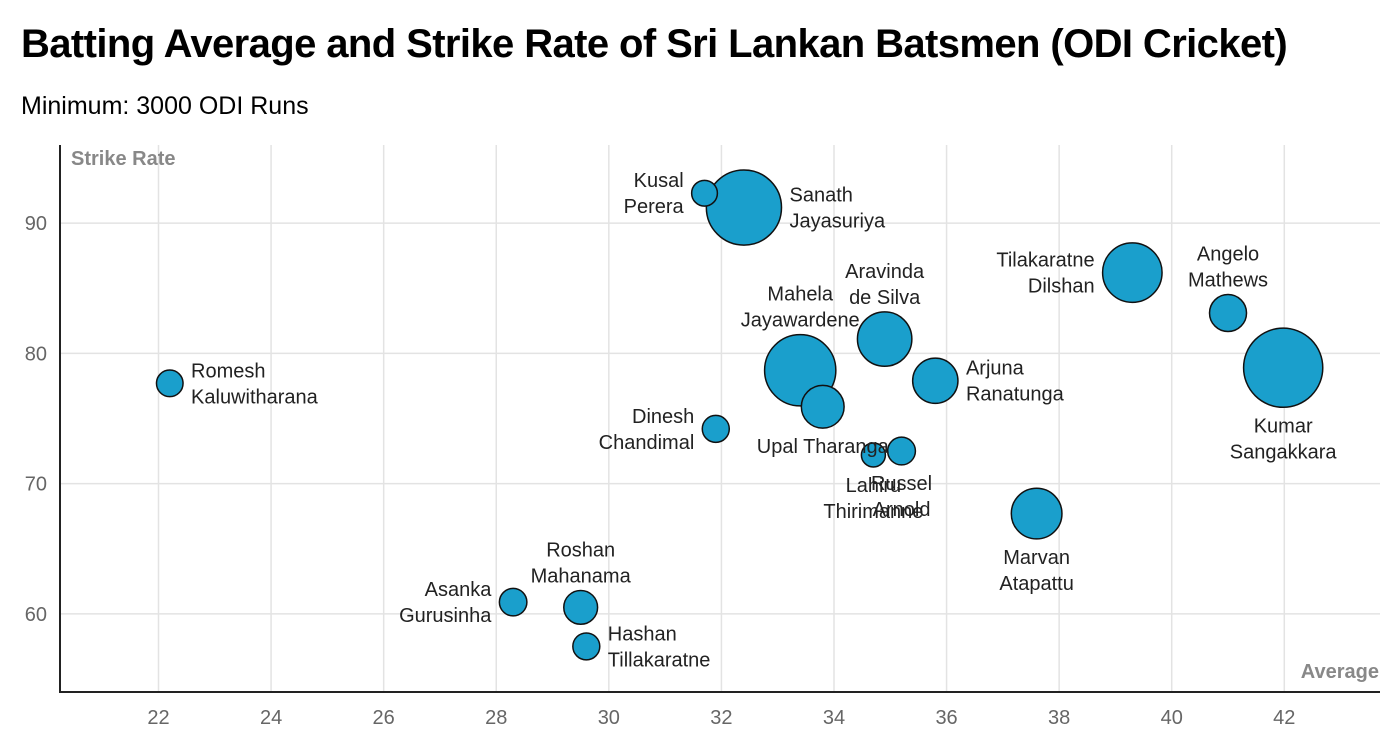 The width and height of the screenshot is (1391, 753). I want to click on x-tick-label: 40, so click(1172, 718).